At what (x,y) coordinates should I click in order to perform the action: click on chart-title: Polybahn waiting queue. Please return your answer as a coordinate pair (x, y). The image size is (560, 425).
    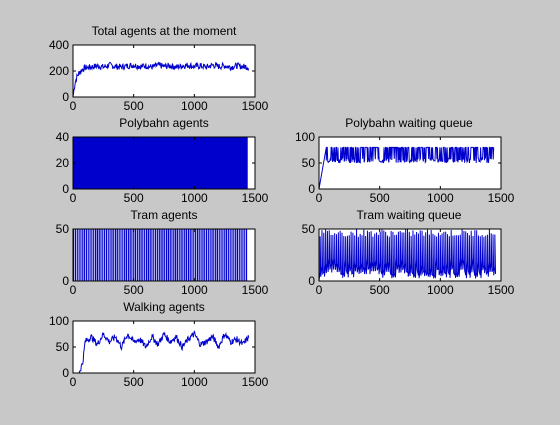
    Looking at the image, I should click on (409, 123).